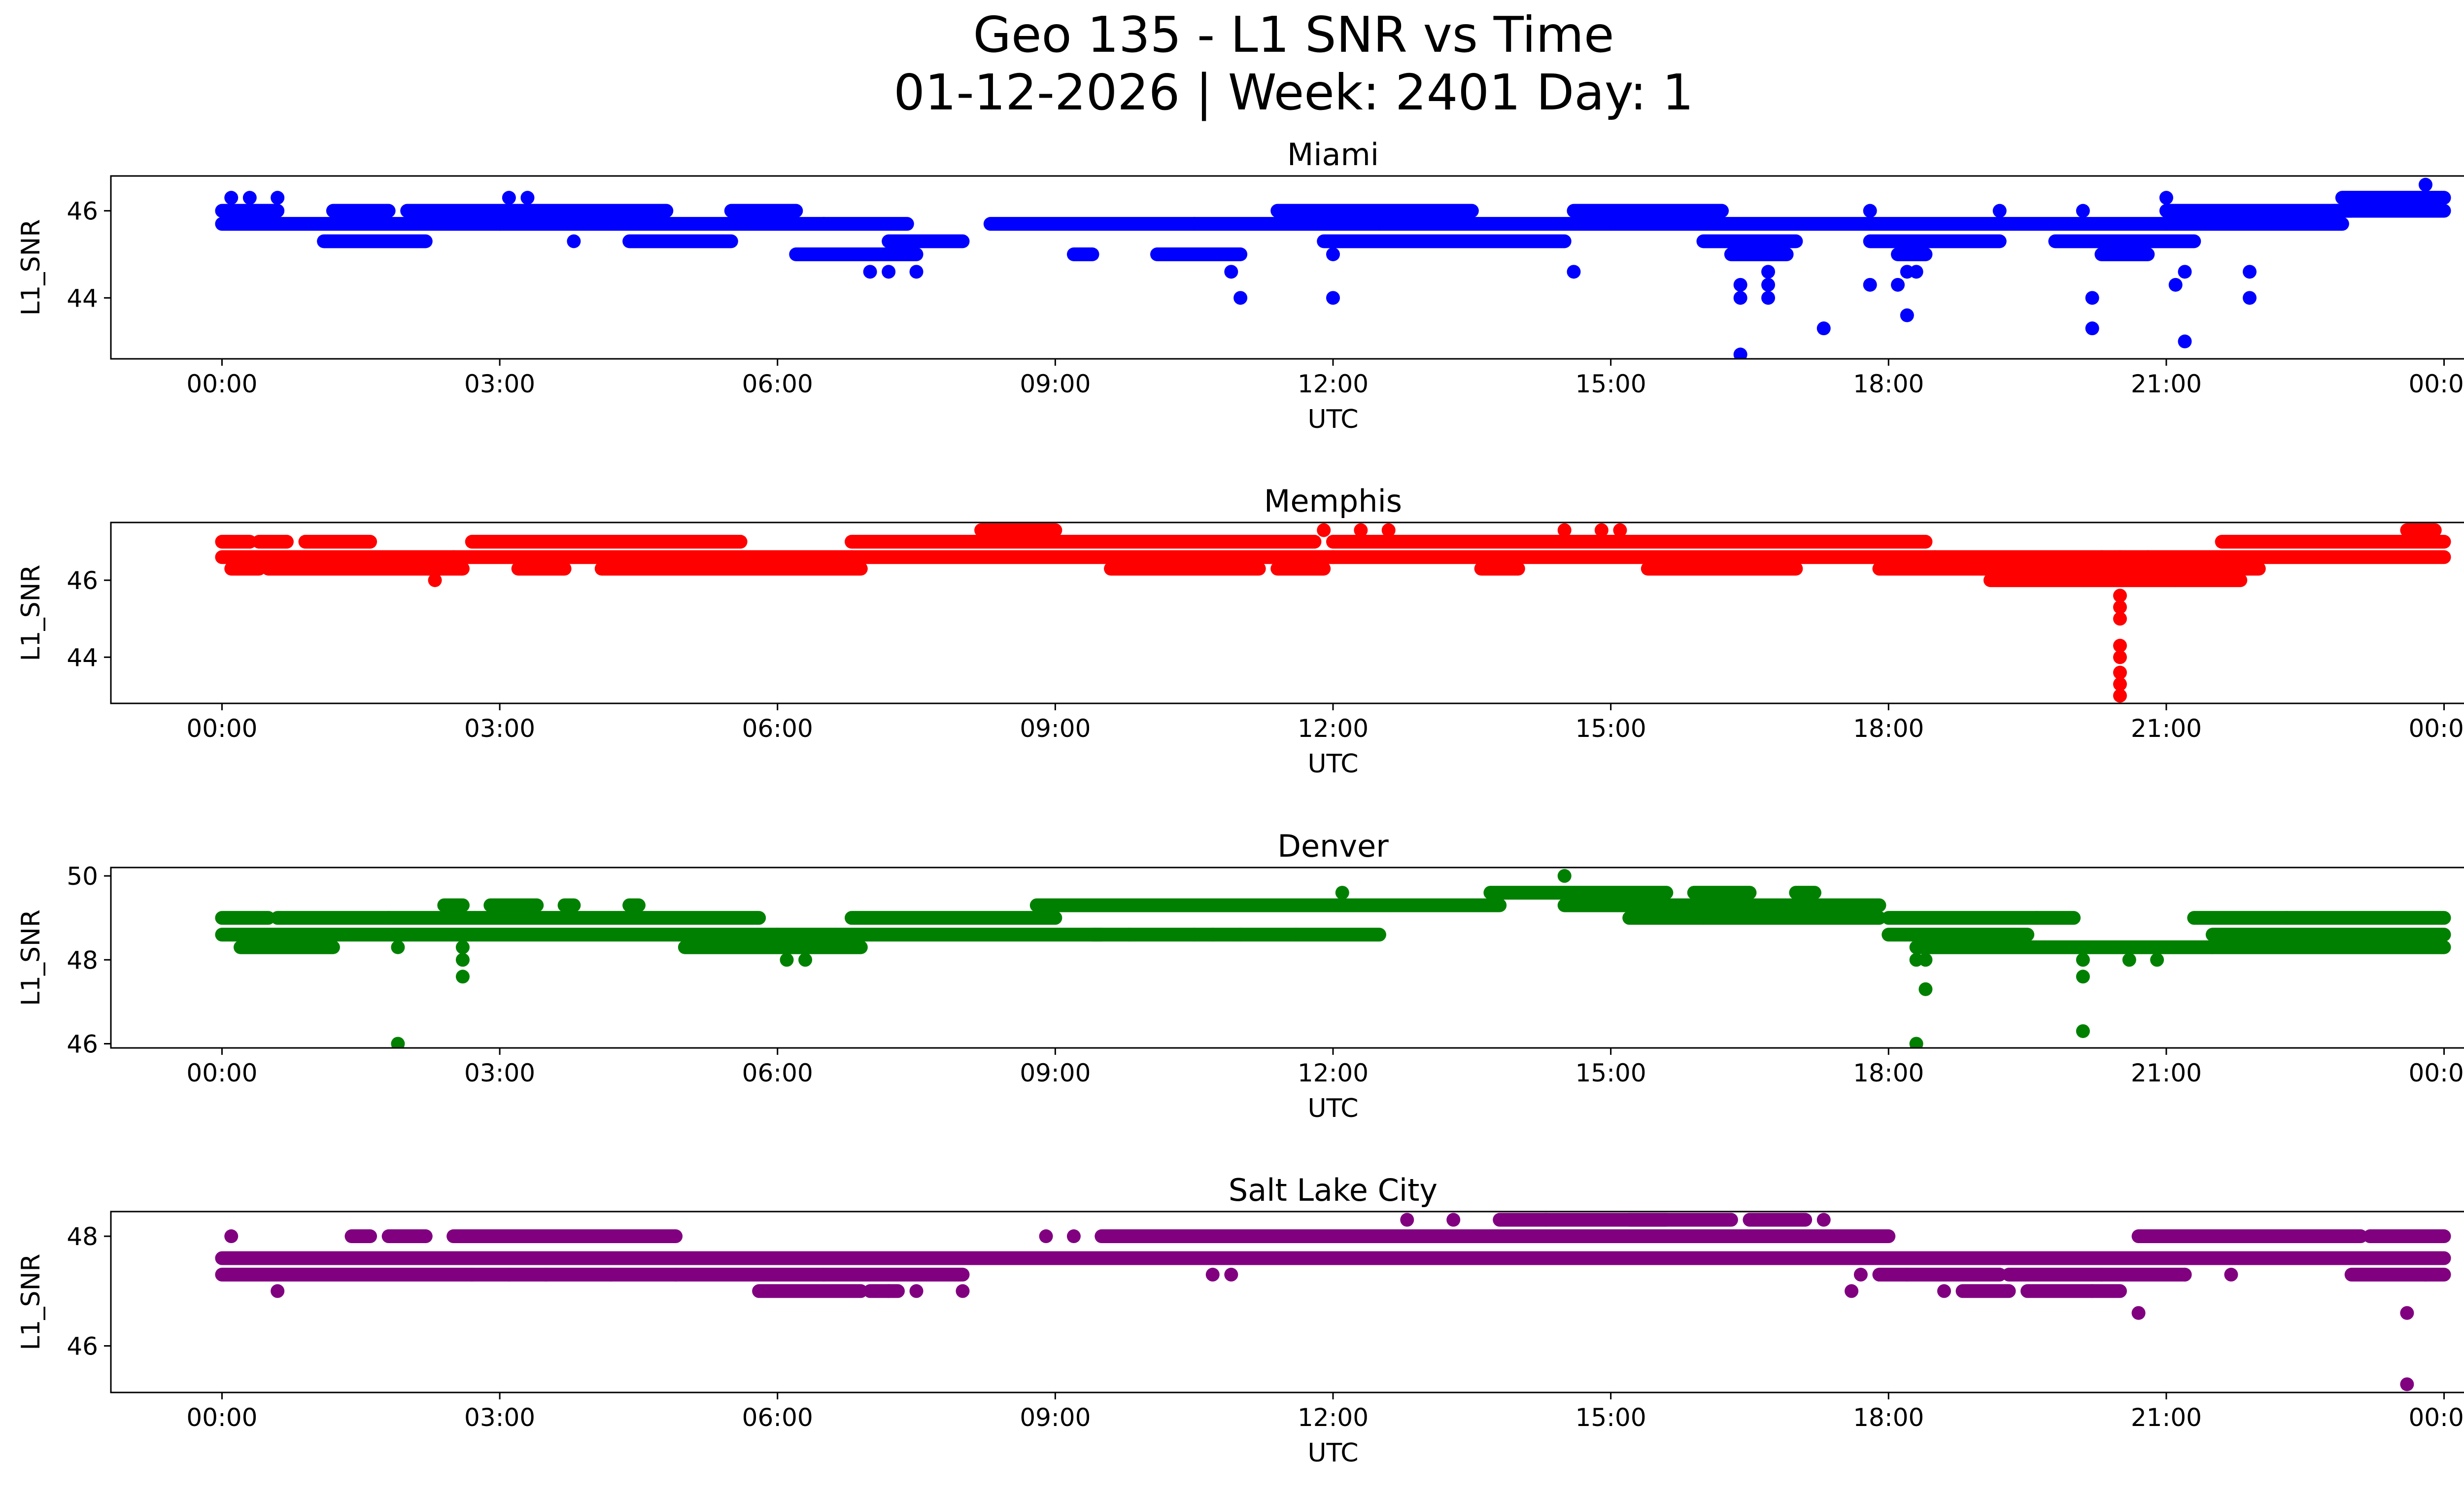 The height and width of the screenshot is (1495, 2464). I want to click on subplot-title: Memphis, so click(1333, 501).